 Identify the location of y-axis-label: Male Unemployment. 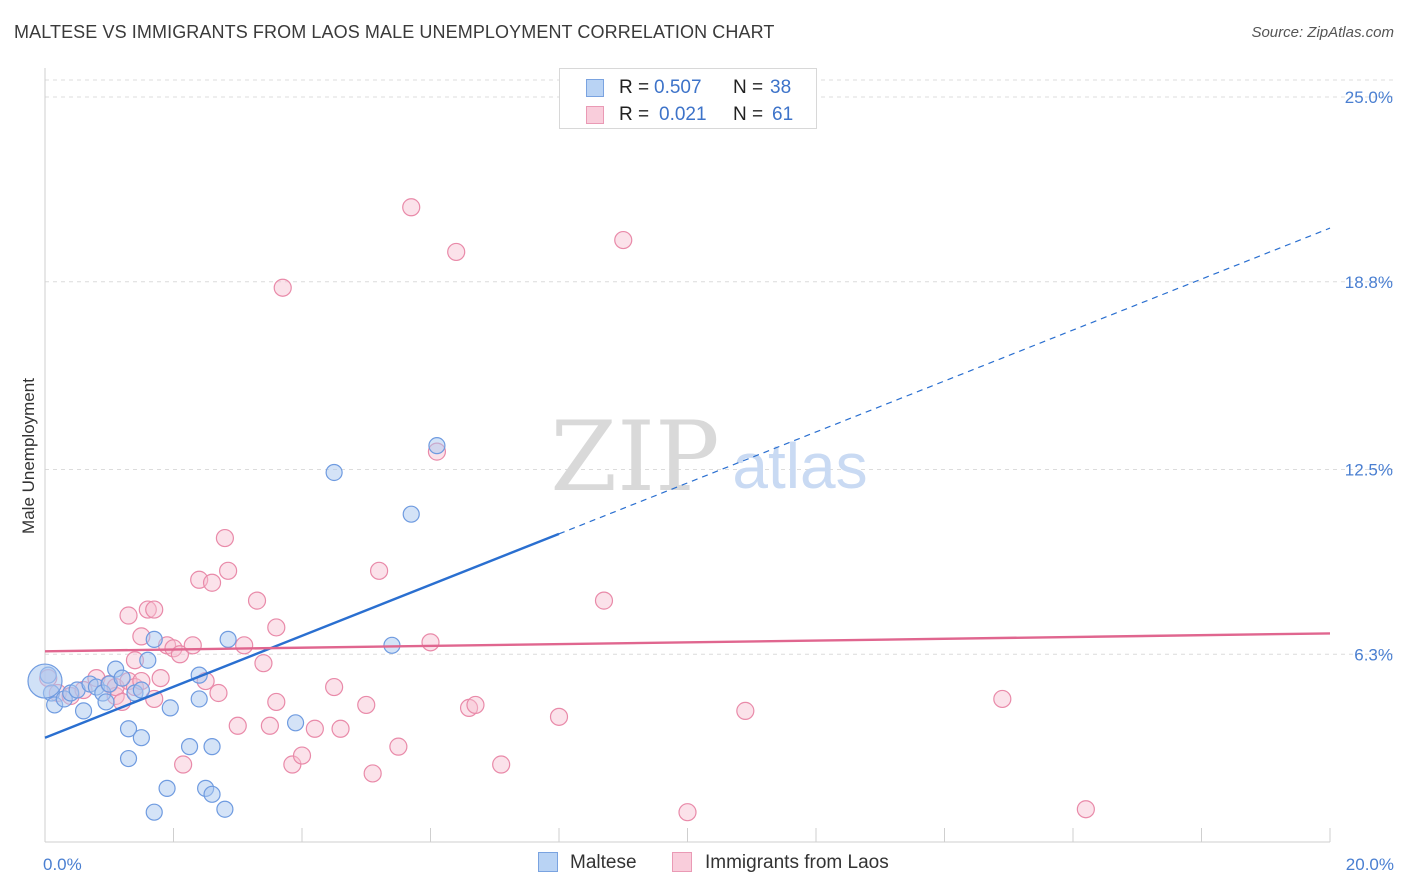
(28, 456).